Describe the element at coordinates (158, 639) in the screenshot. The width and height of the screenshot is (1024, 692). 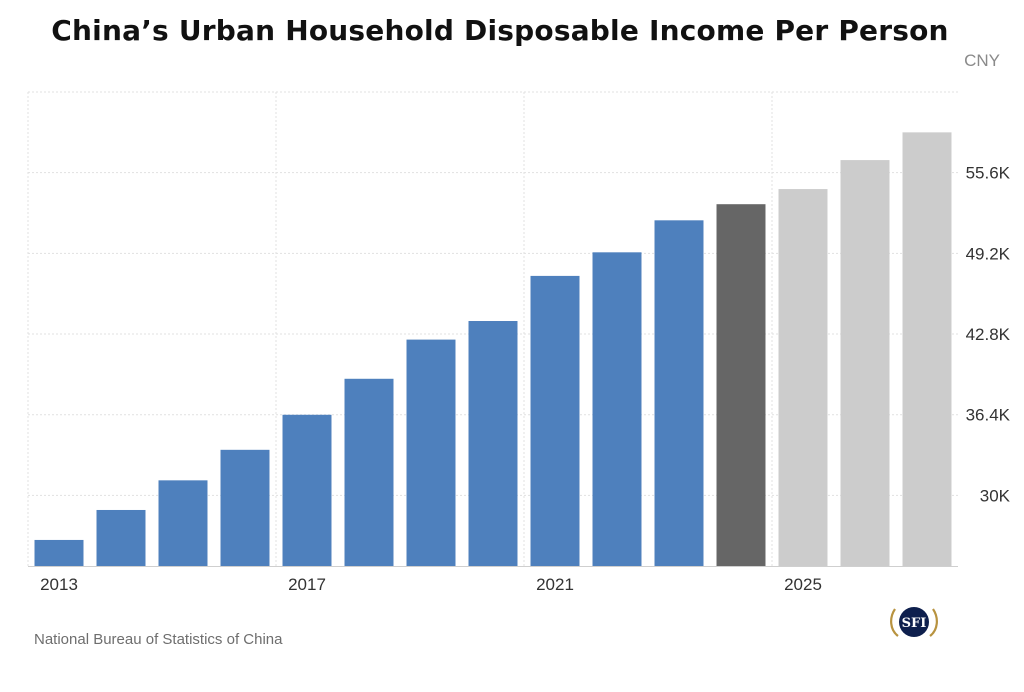
I see `source-note: National Bureau of Statistics of China` at that location.